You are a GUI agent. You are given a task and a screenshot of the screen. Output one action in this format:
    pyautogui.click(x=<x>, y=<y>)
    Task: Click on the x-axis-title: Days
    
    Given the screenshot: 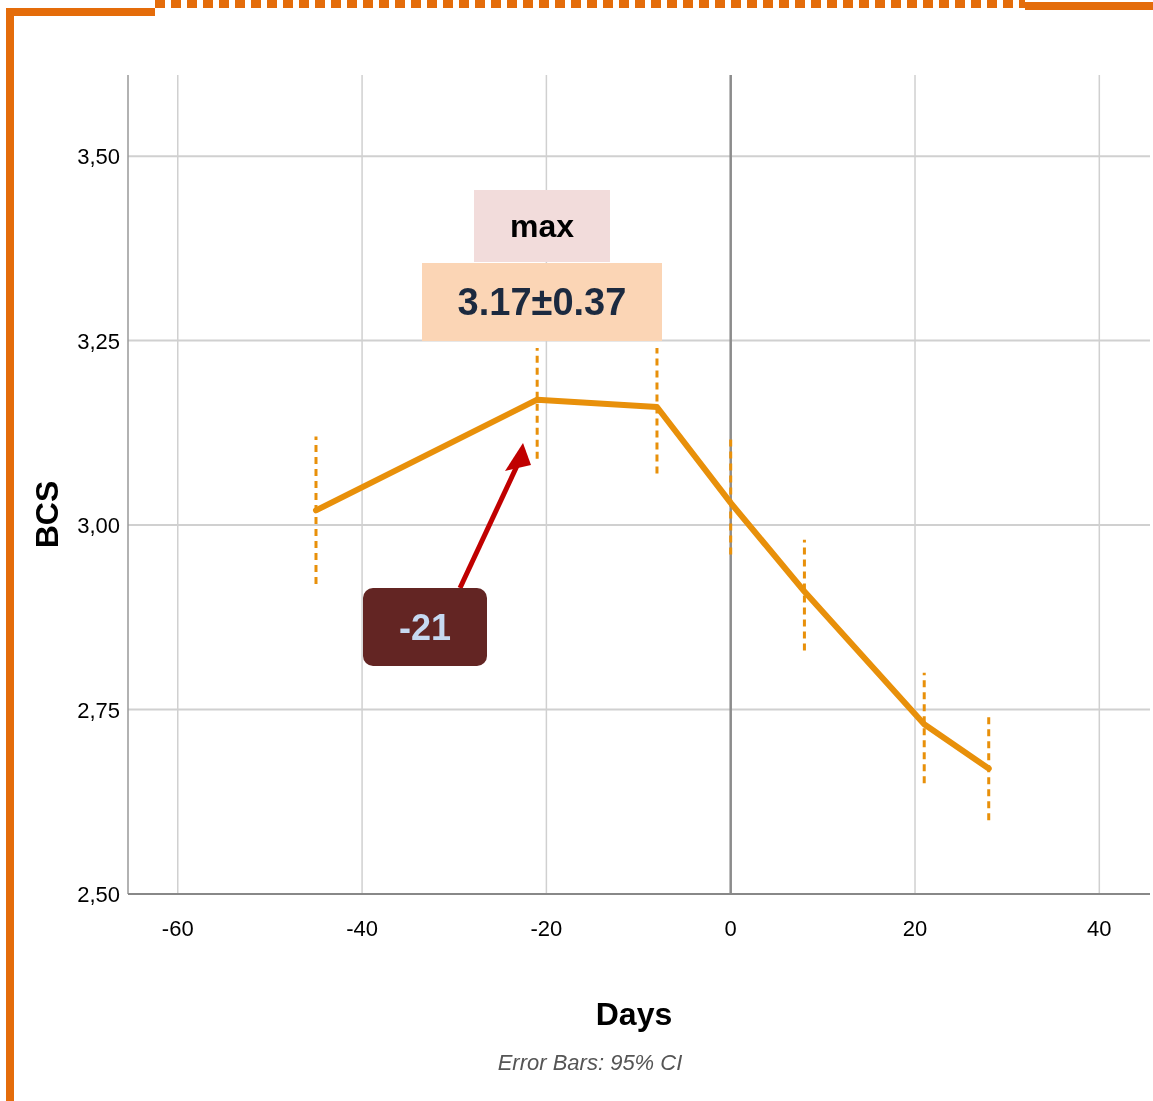 What is the action you would take?
    pyautogui.click(x=634, y=1014)
    